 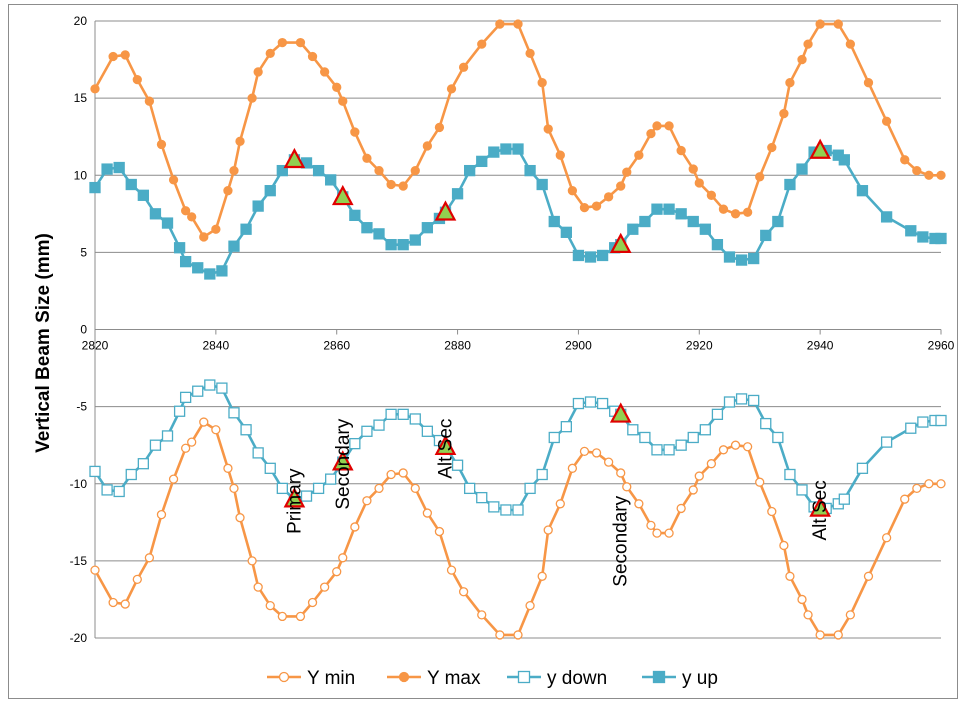 What do you see at coordinates (941, 346) in the screenshot?
I see `x-tick-label: 2960` at bounding box center [941, 346].